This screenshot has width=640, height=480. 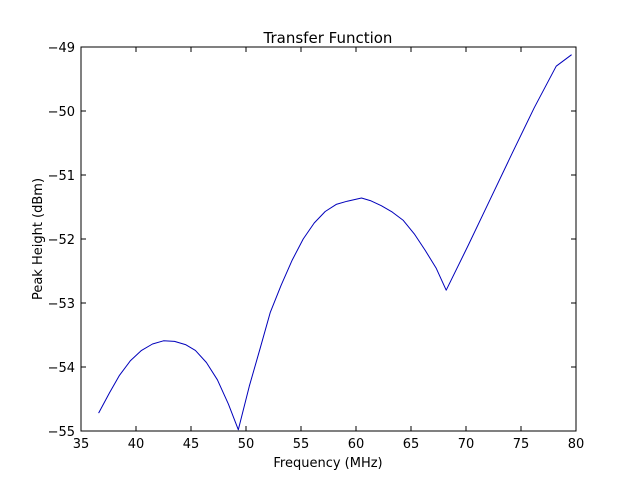 What do you see at coordinates (81, 444) in the screenshot?
I see `x-tick-label: 35` at bounding box center [81, 444].